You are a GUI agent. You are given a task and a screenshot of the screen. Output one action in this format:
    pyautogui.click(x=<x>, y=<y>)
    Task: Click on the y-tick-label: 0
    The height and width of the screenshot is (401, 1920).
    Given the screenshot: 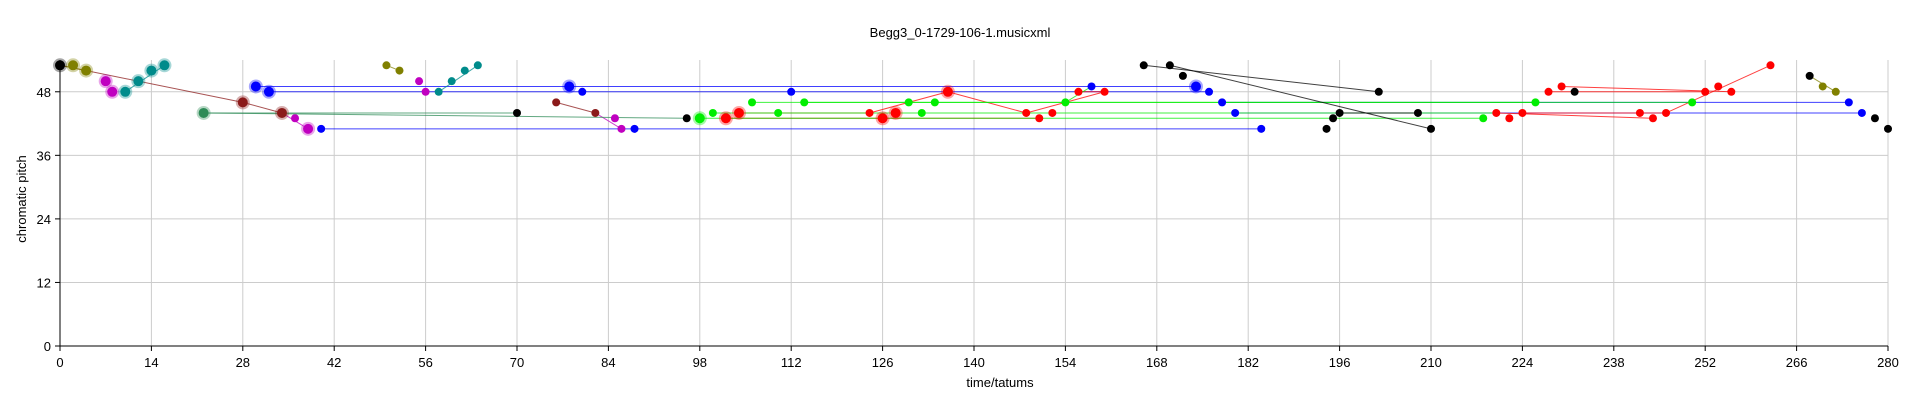 What is the action you would take?
    pyautogui.click(x=47, y=346)
    